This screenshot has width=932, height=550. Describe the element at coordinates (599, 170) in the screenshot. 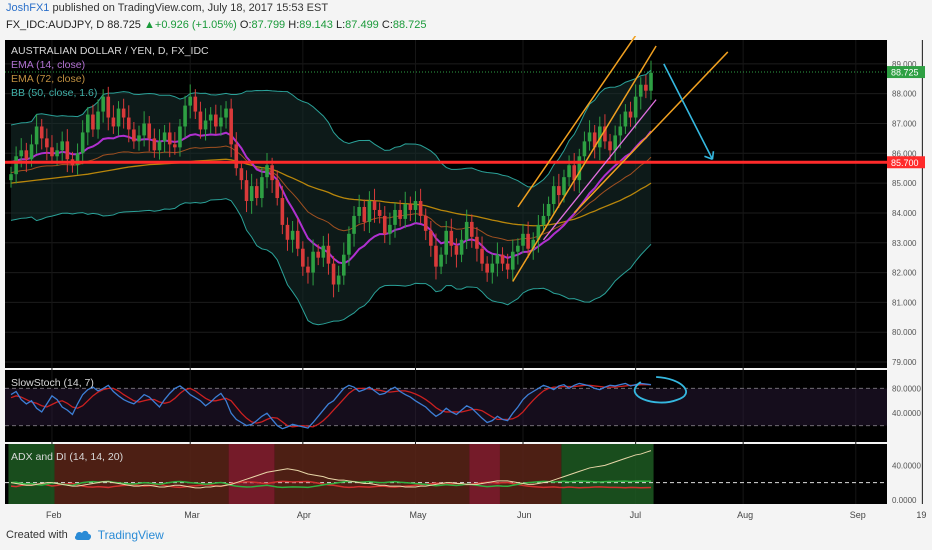

I see `inner-trend-line` at that location.